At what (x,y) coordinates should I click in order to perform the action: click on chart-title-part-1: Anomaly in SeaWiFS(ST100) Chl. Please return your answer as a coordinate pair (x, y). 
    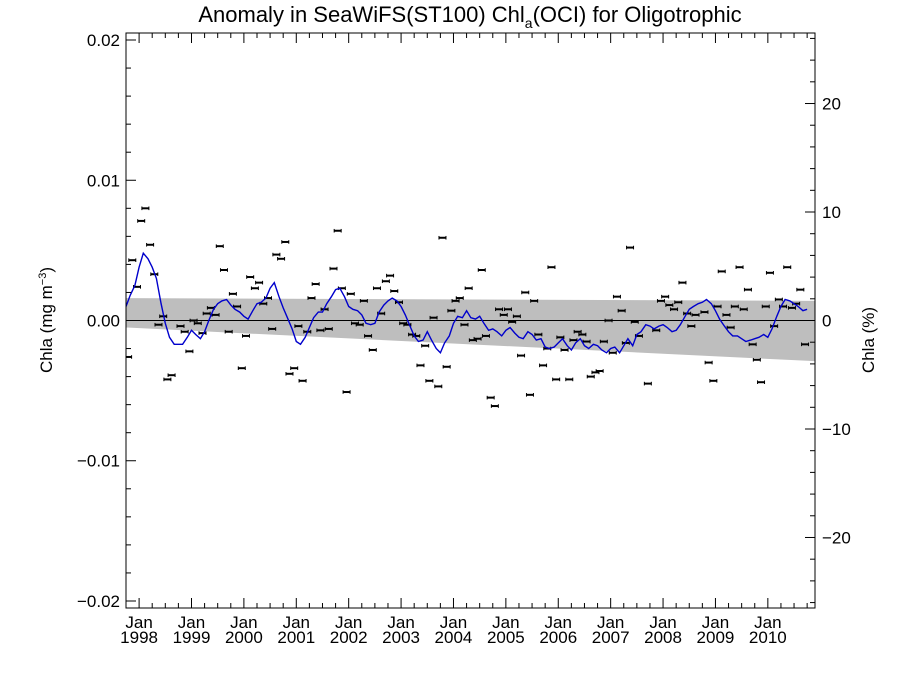
    Looking at the image, I should click on (361, 14).